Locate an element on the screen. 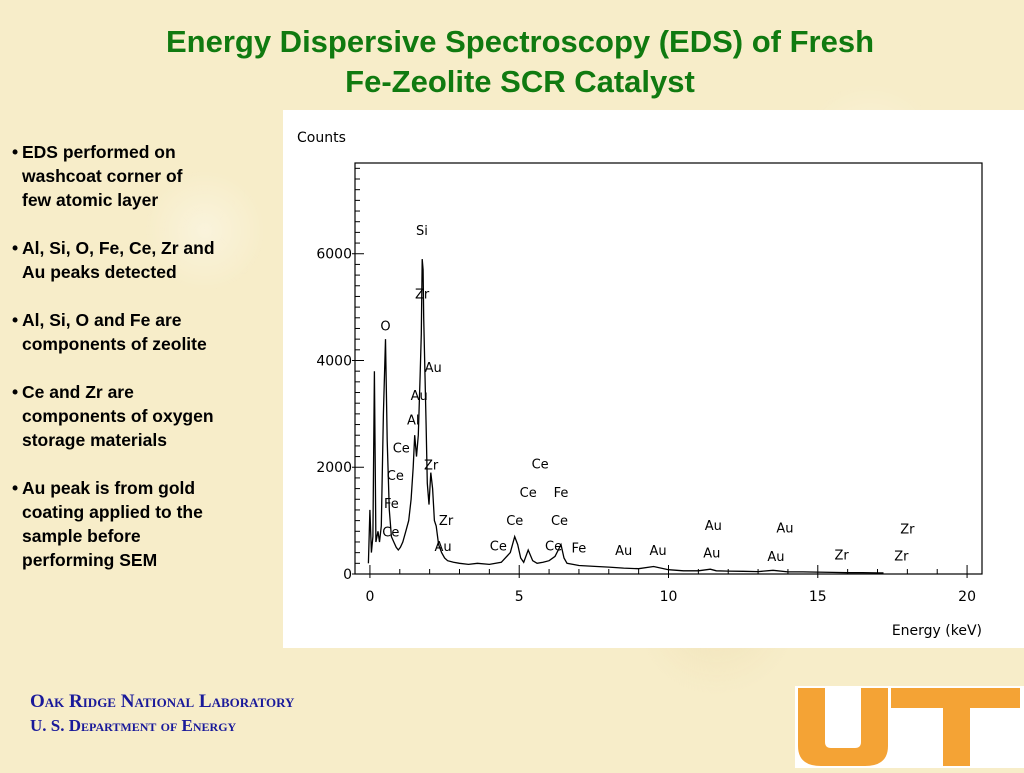  y-tick-label: 4000 is located at coordinates (334, 361).